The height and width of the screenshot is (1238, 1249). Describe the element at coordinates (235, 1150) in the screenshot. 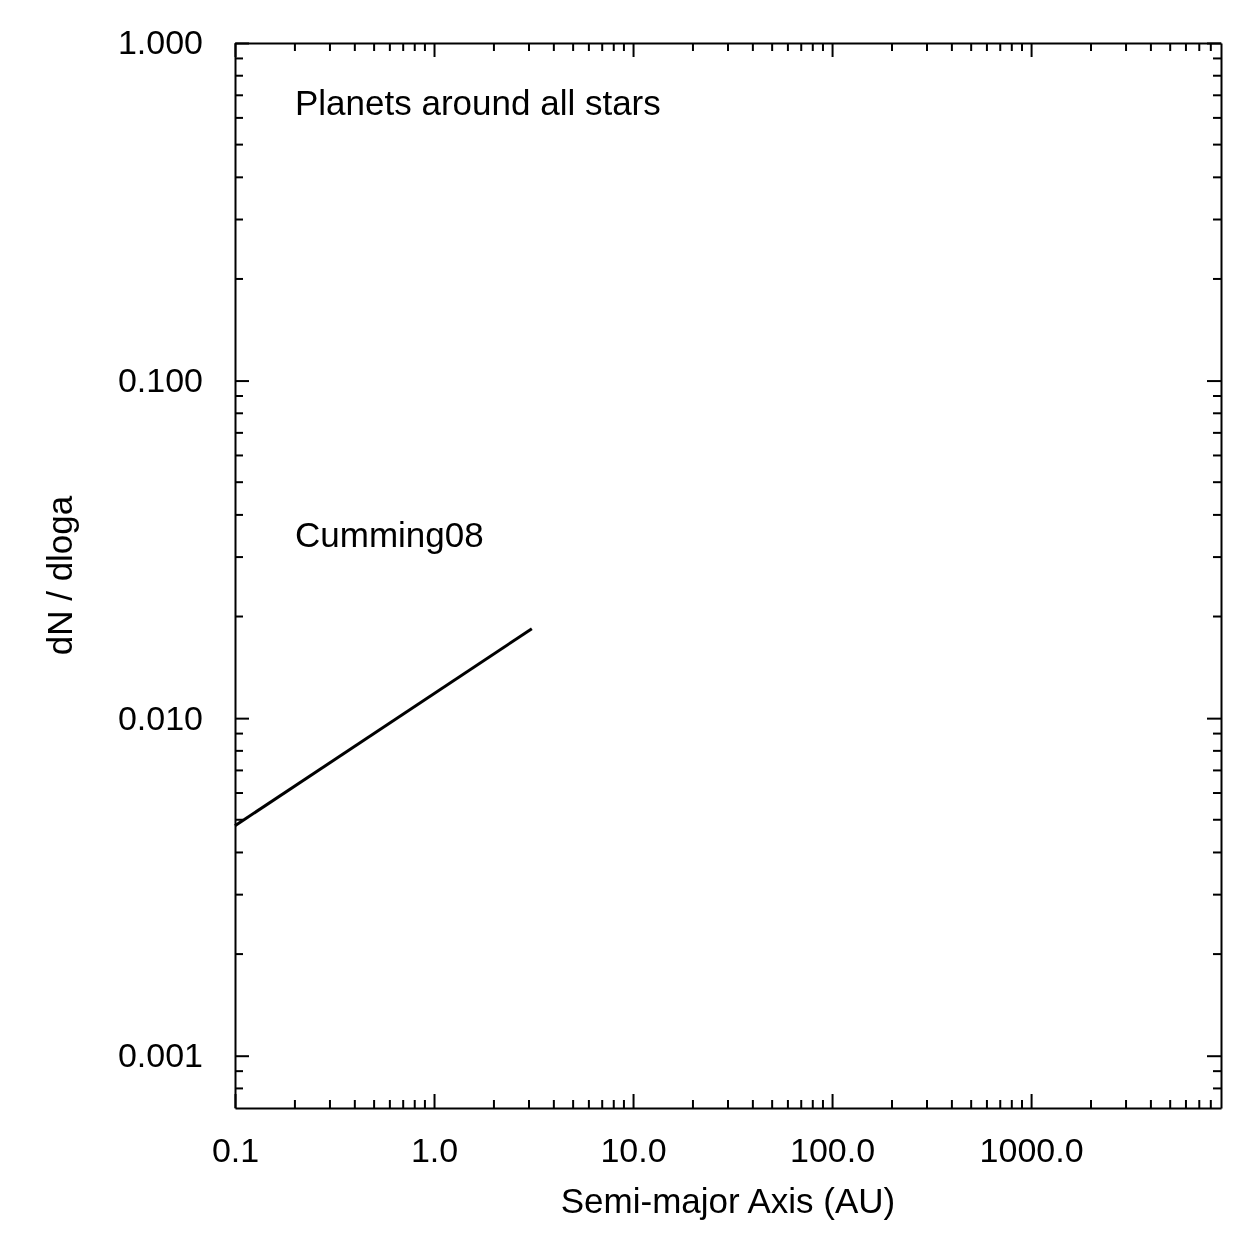

I see `x-tick-label: 0.1` at that location.